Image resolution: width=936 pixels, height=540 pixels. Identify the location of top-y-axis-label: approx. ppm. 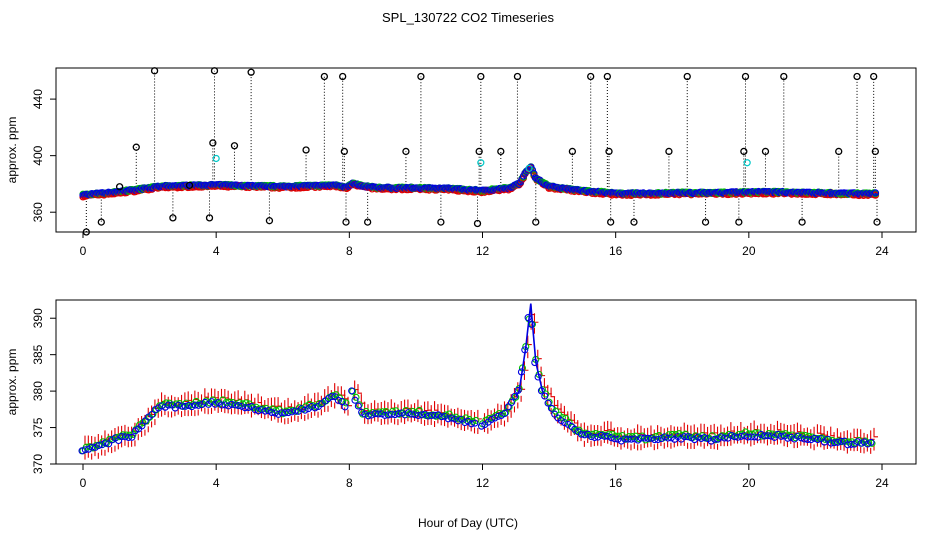
(12, 150).